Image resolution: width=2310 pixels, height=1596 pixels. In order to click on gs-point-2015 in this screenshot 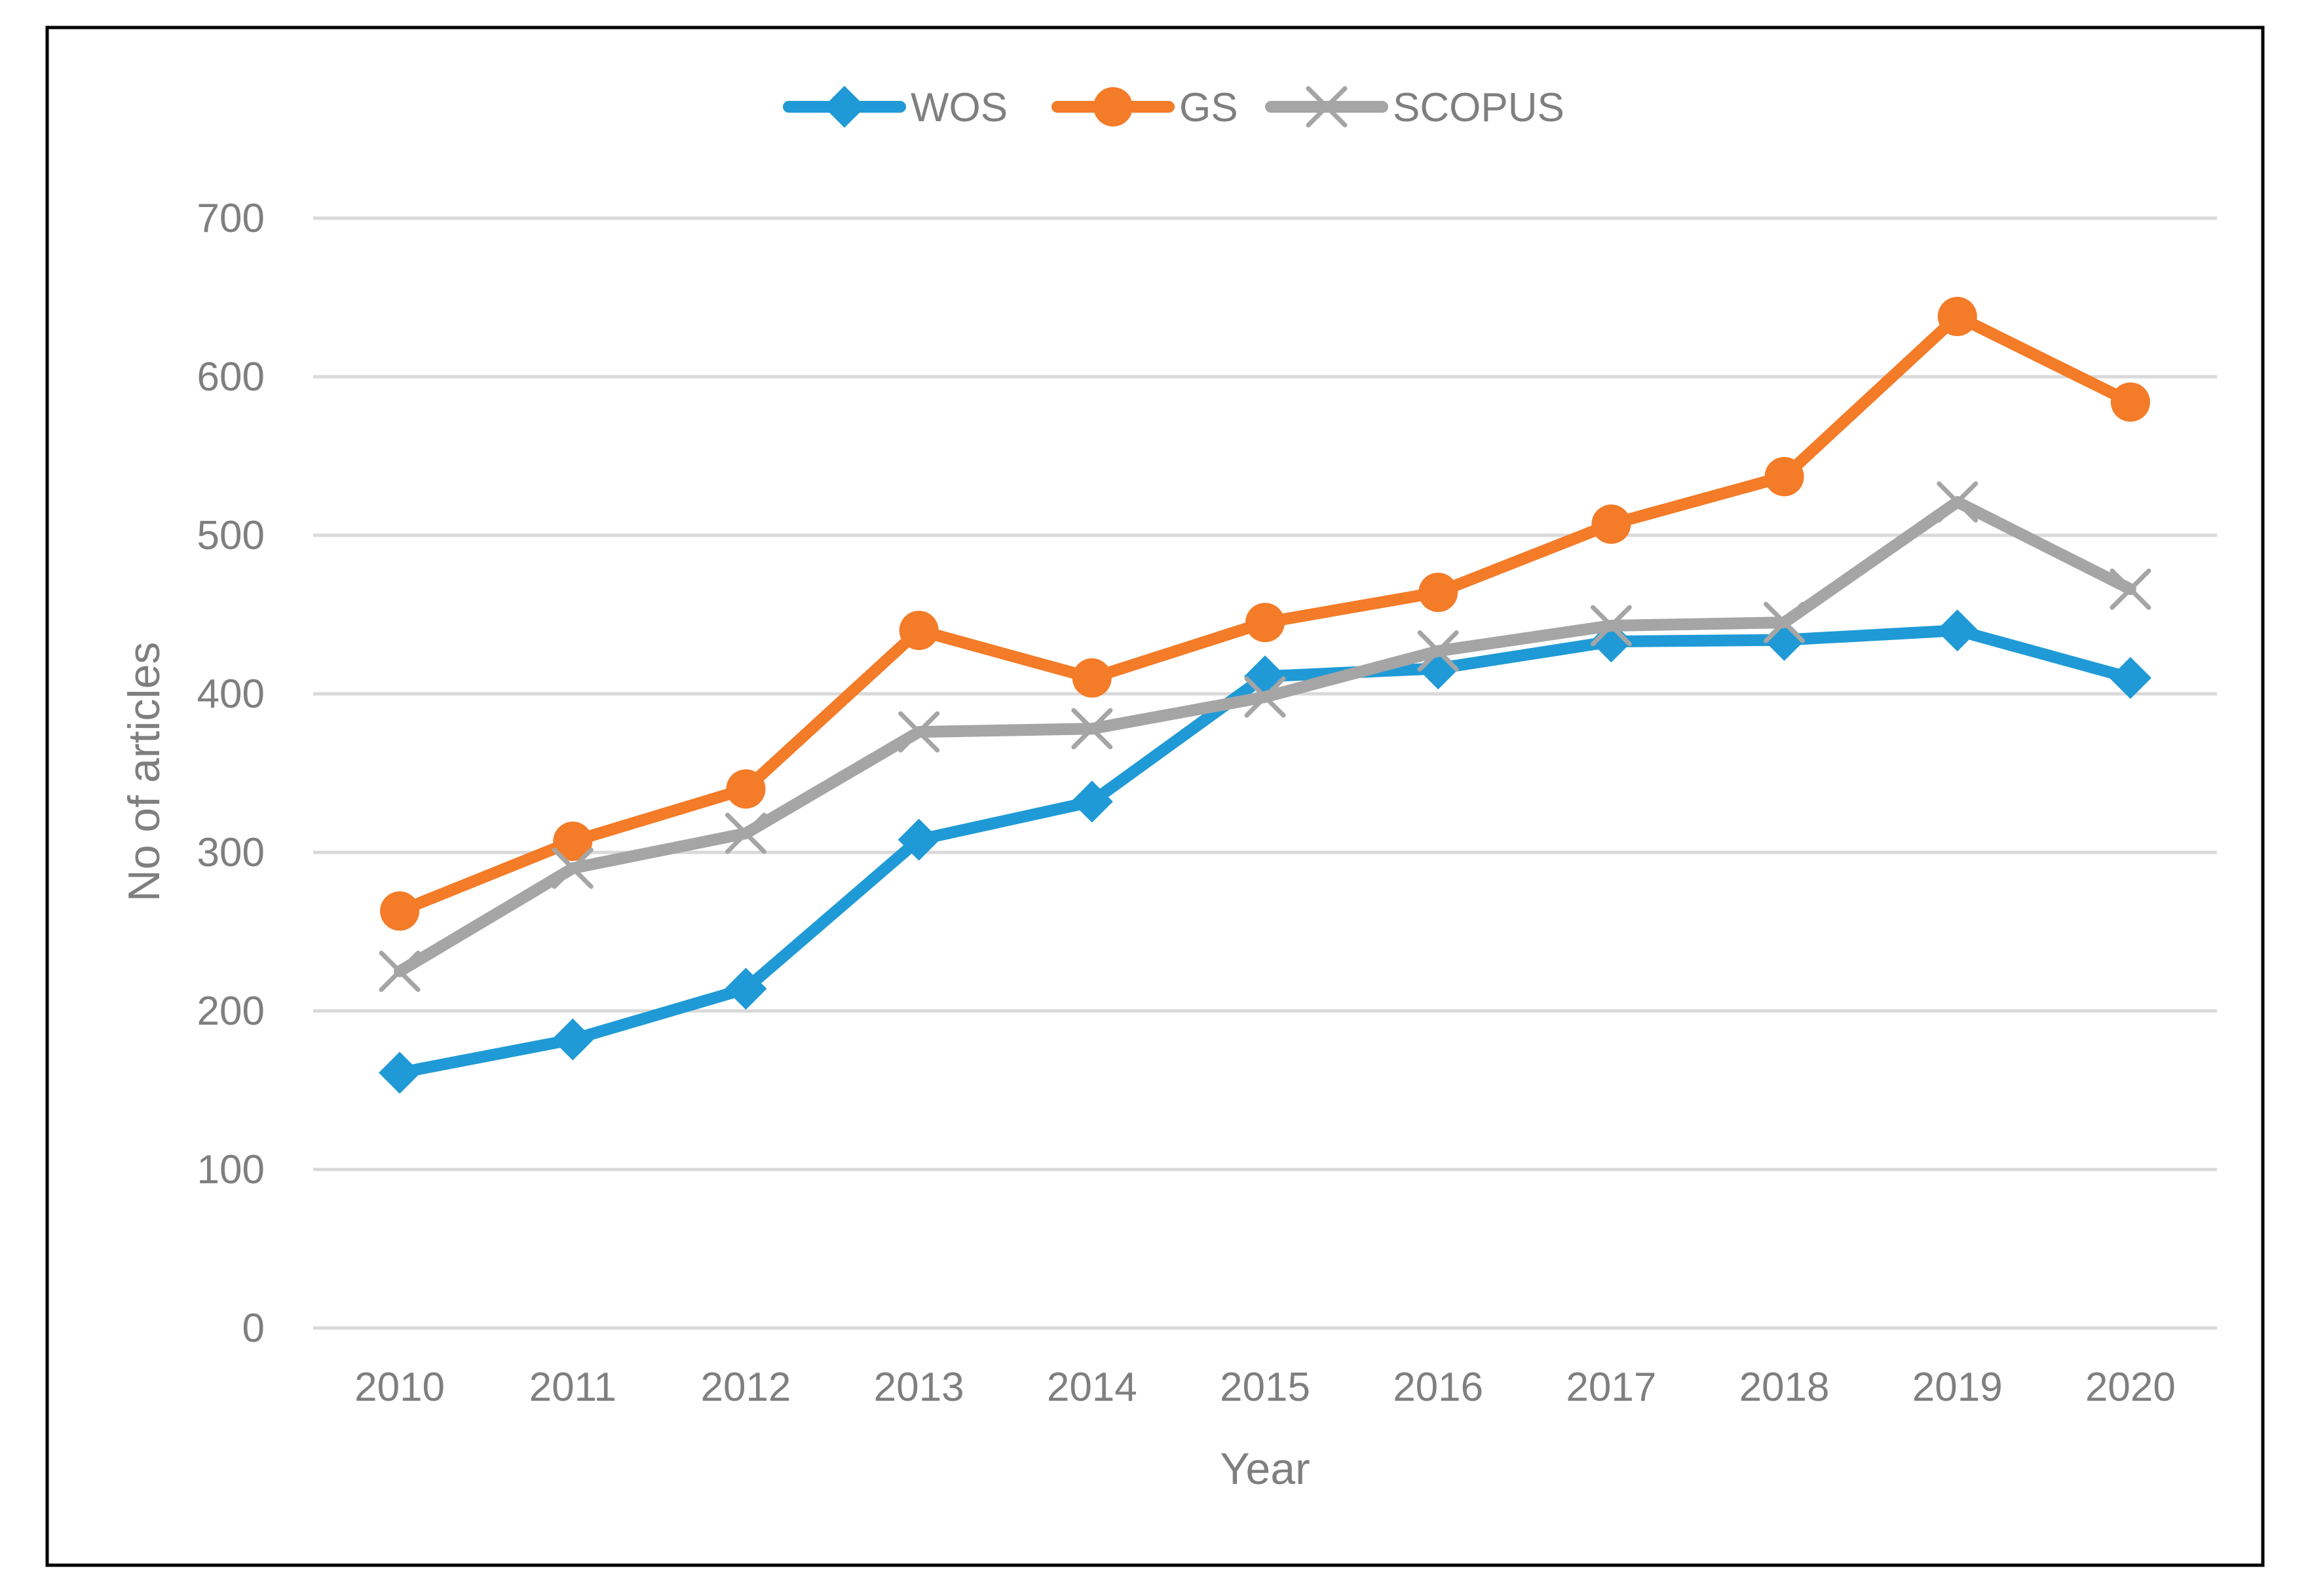, I will do `click(1265, 623)`.